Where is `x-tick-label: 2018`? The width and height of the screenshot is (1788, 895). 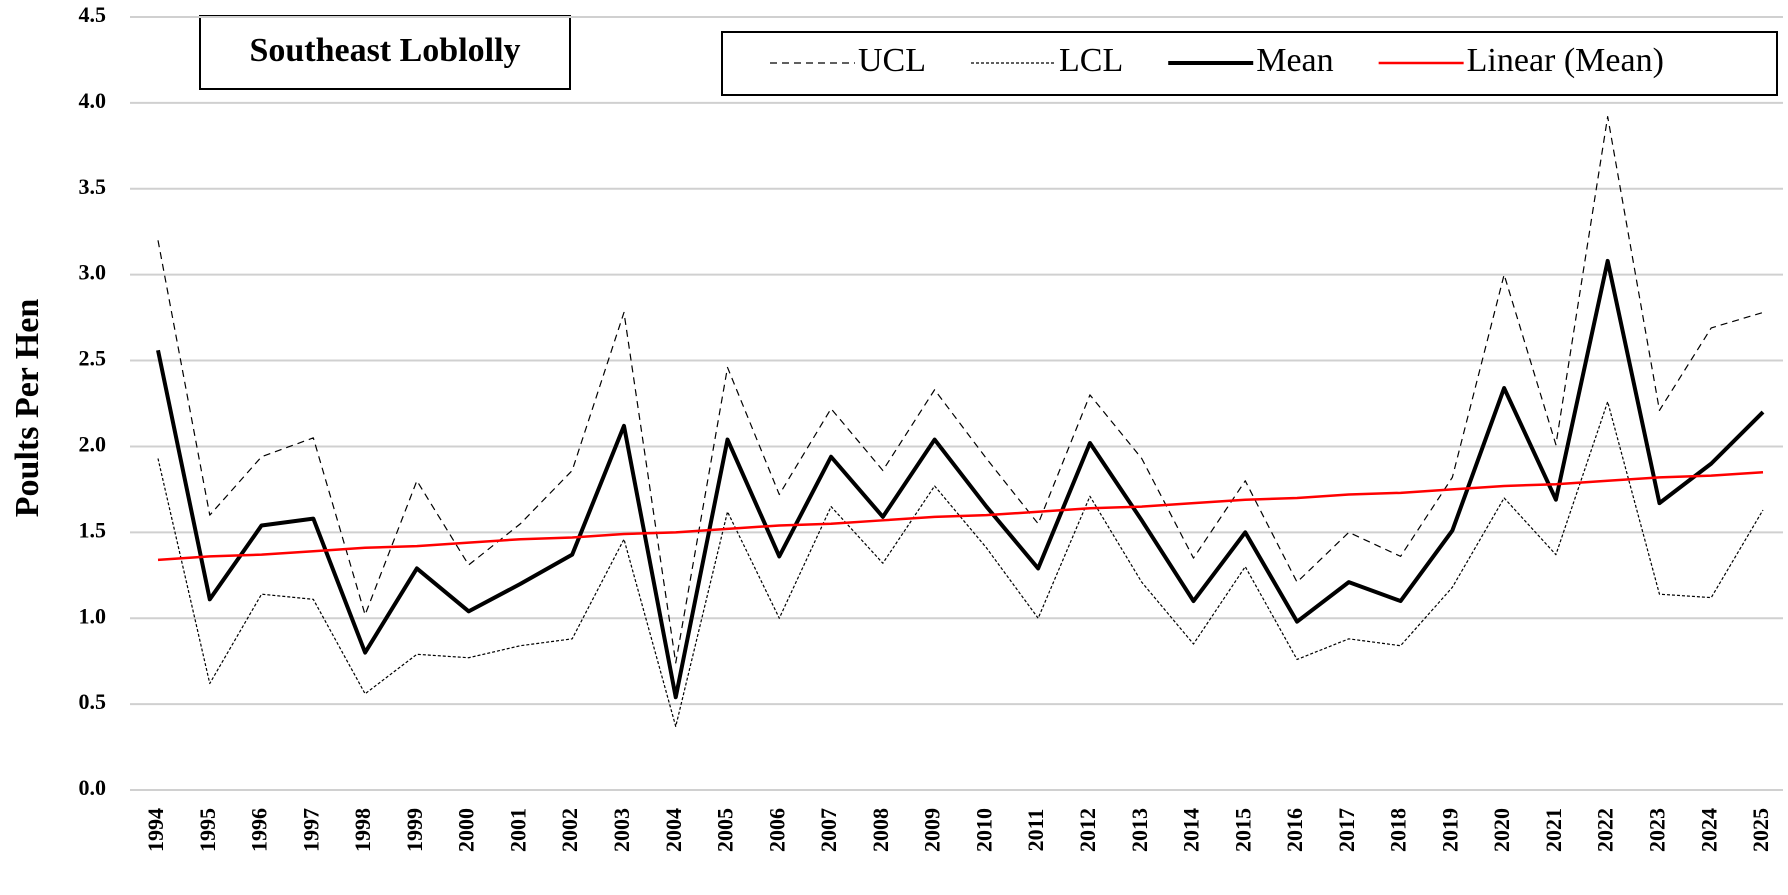 x-tick-label: 2018 is located at coordinates (1398, 830).